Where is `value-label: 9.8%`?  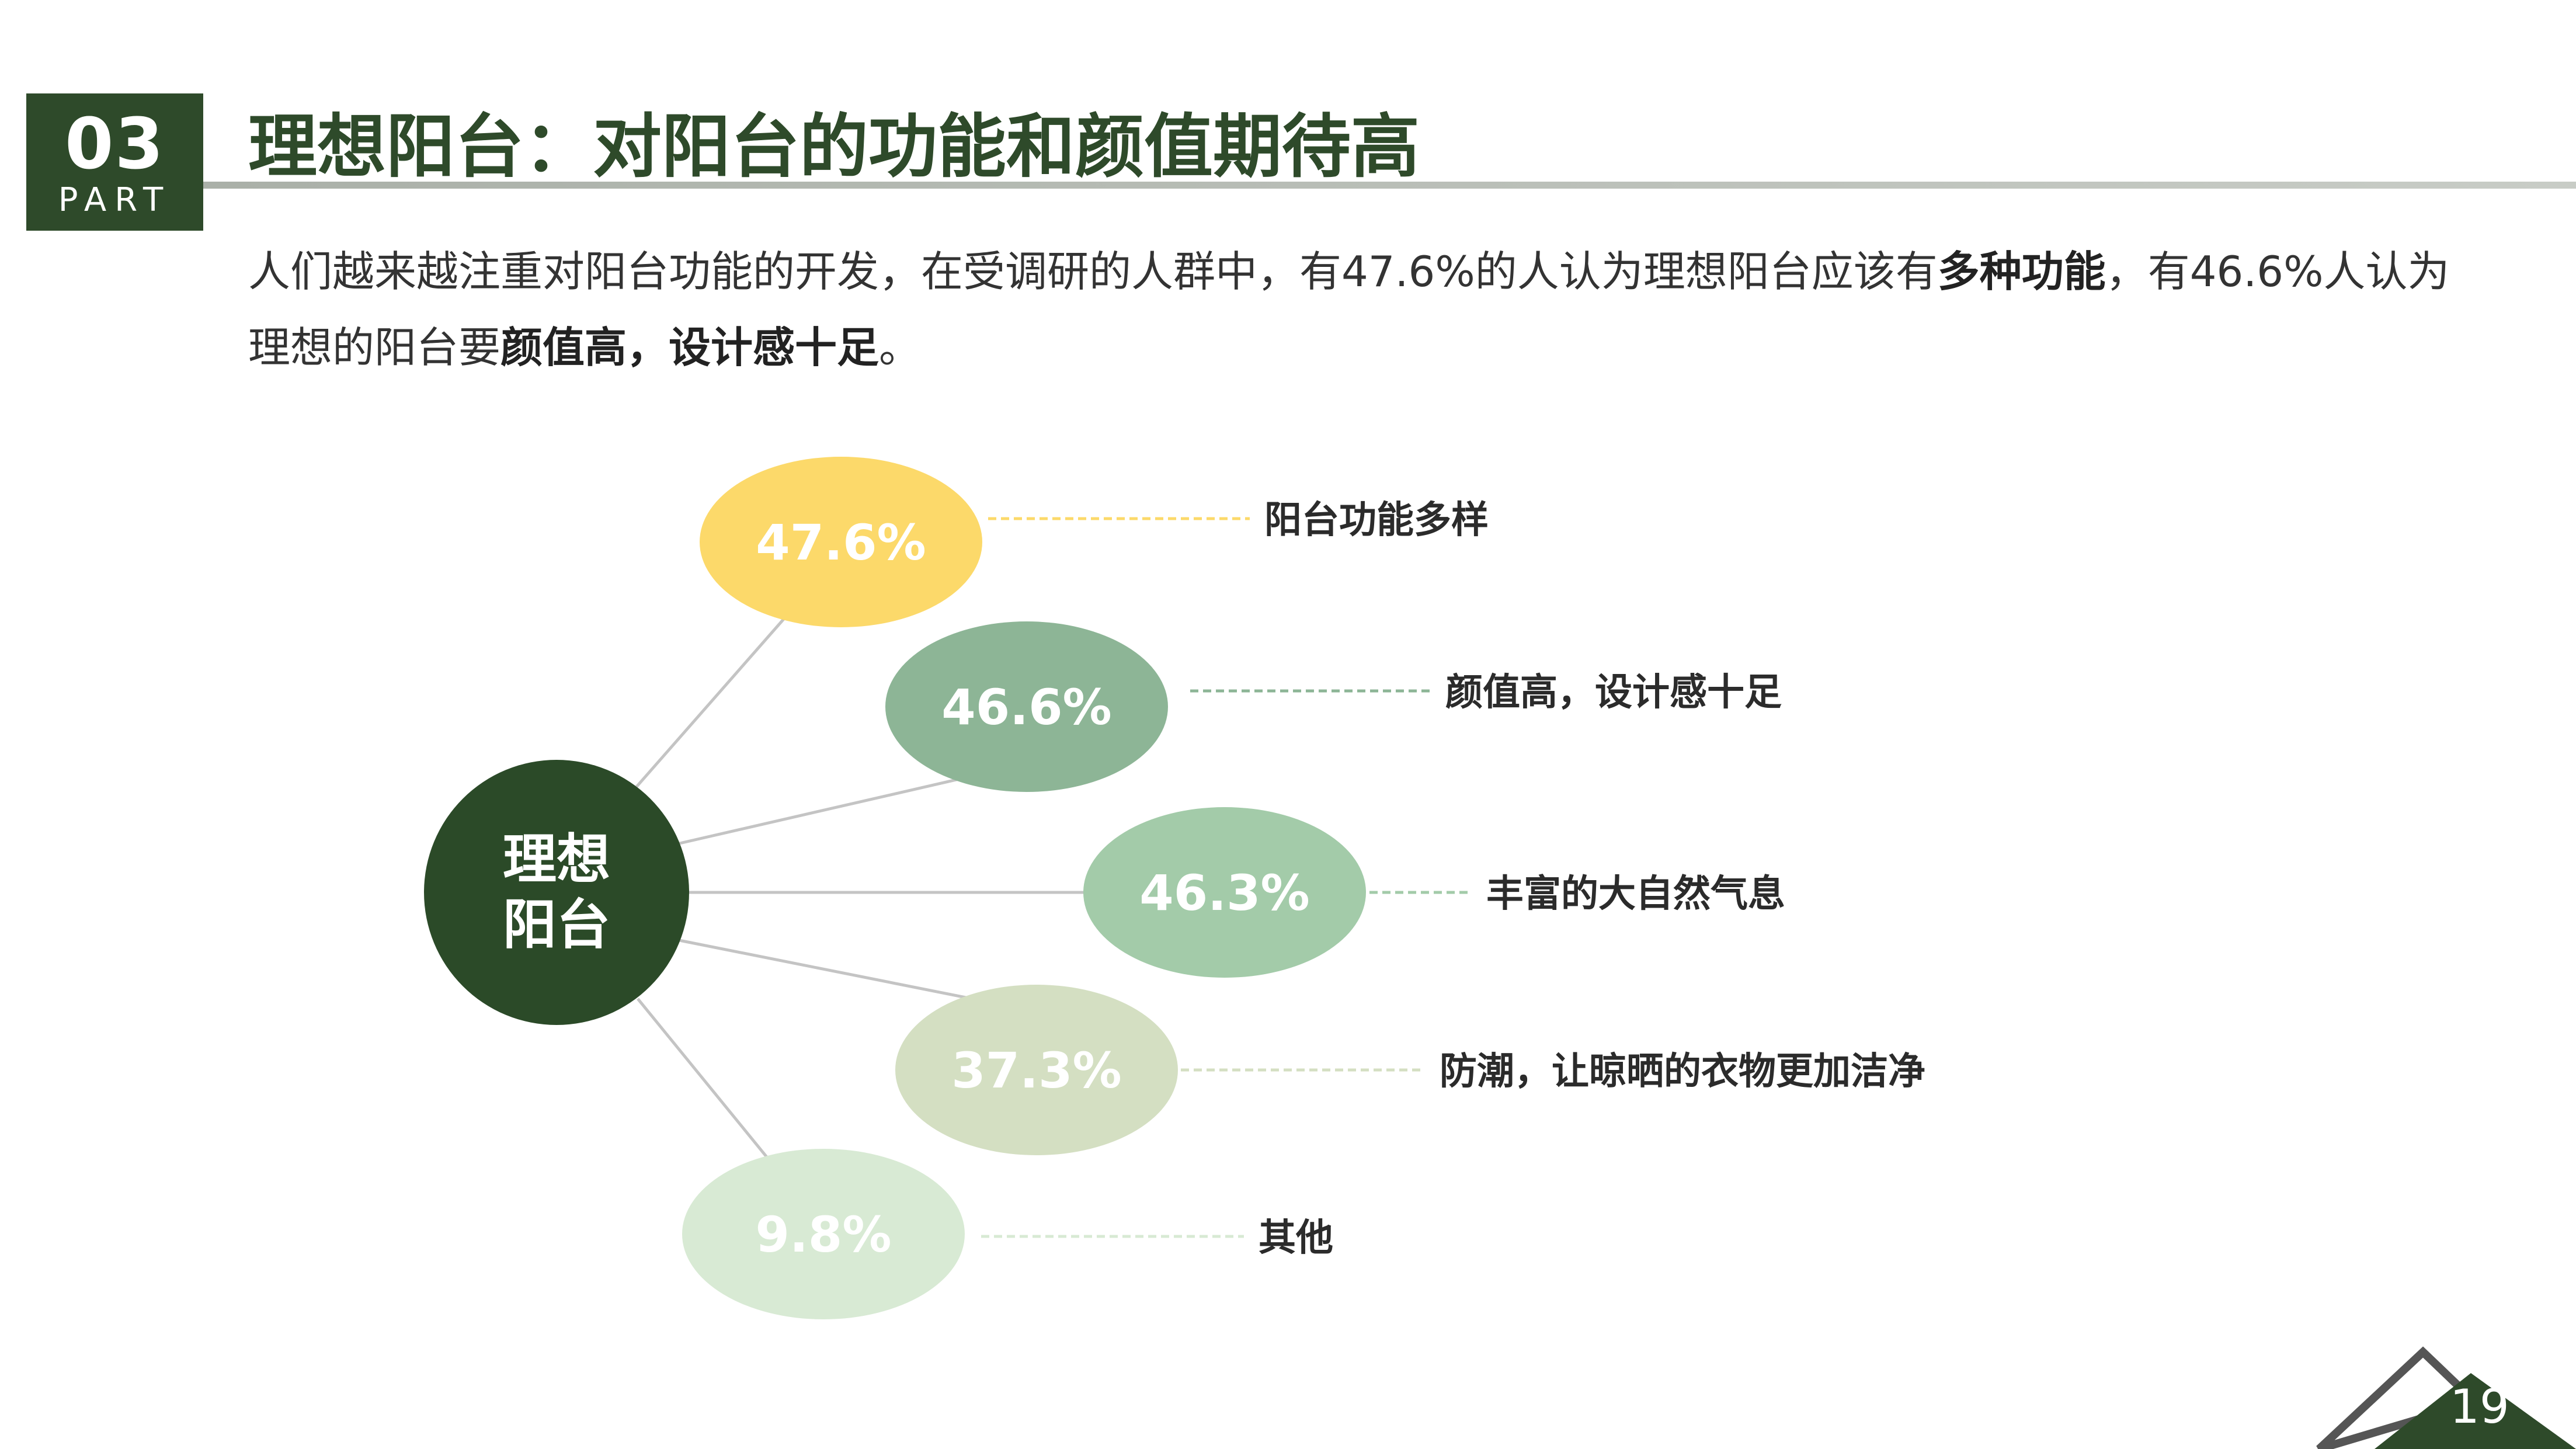 value-label: 9.8% is located at coordinates (824, 1234).